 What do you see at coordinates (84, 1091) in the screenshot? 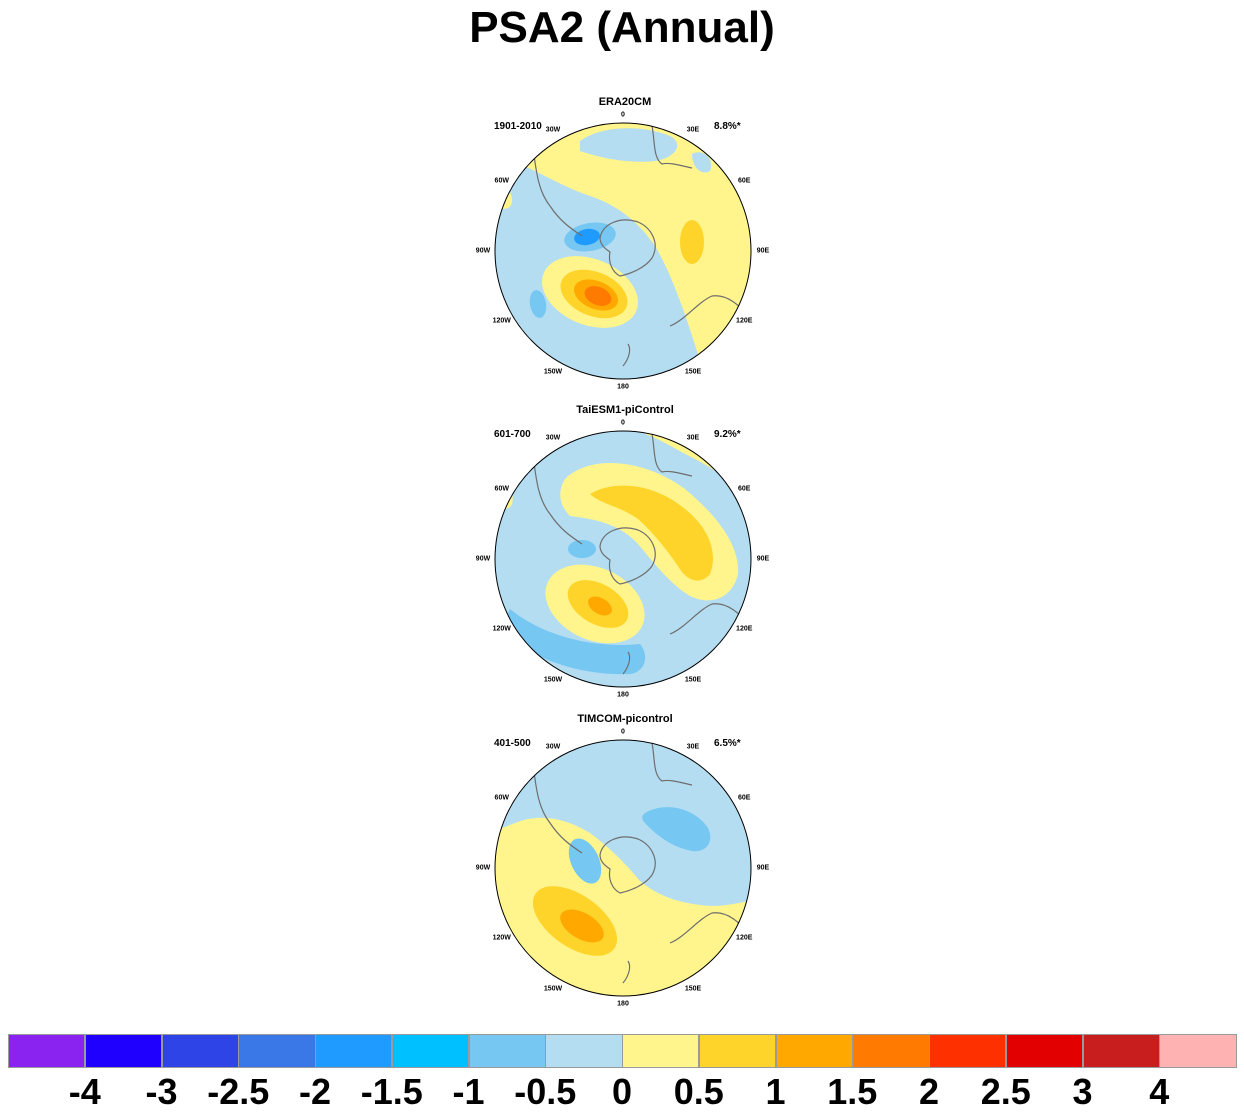
I see `colorbar-tick-label: -4` at bounding box center [84, 1091].